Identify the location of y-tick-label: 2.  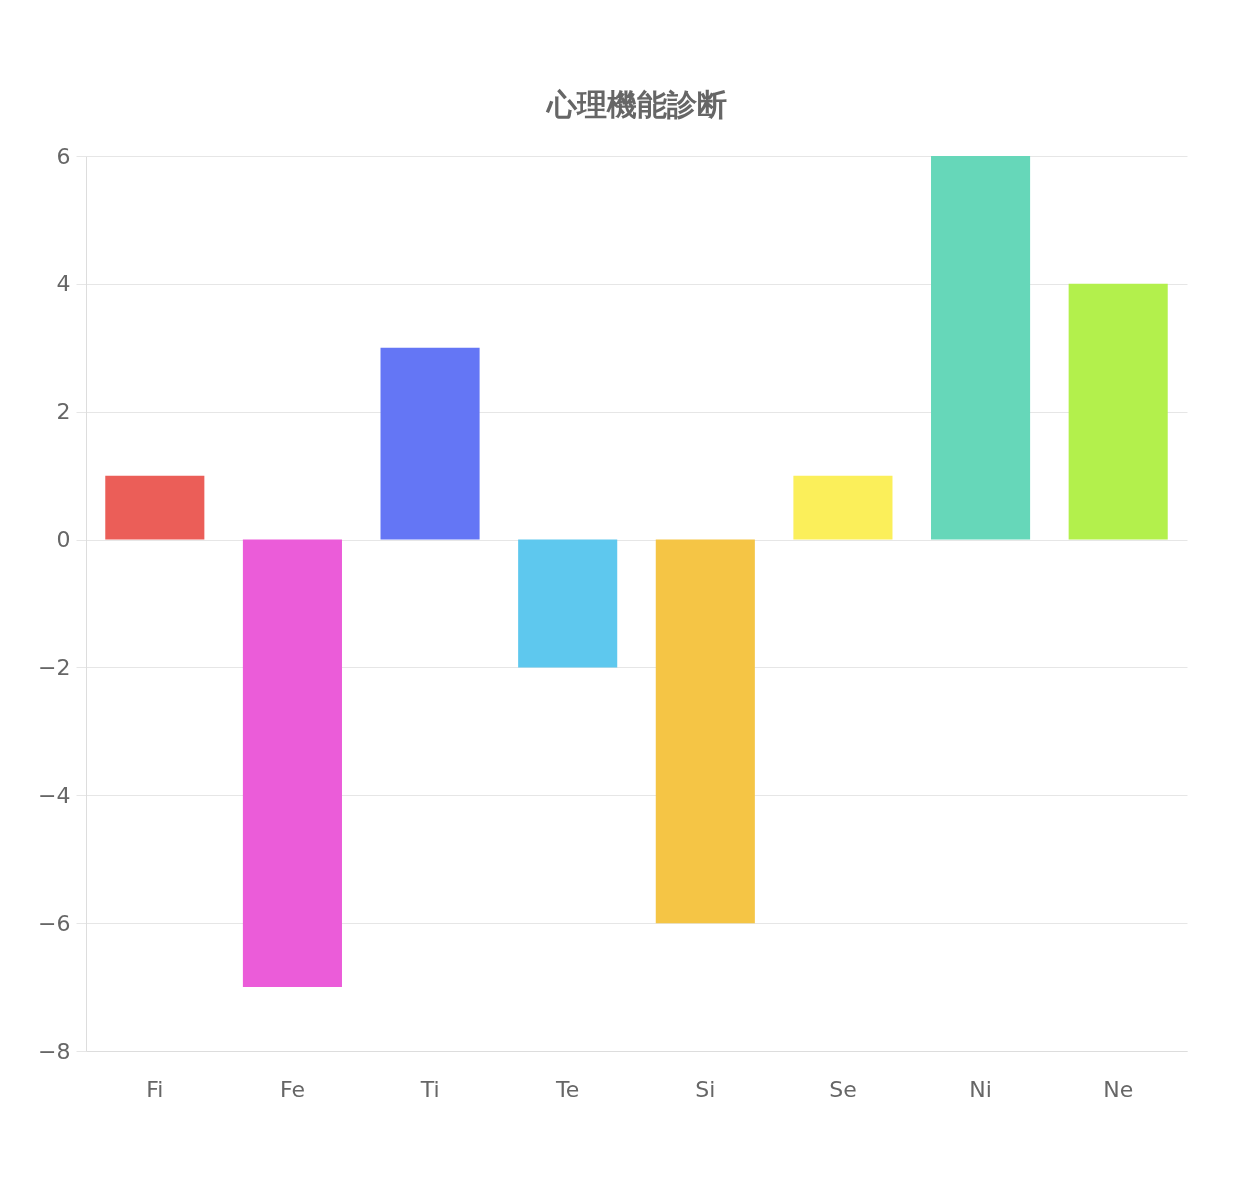
(63, 412).